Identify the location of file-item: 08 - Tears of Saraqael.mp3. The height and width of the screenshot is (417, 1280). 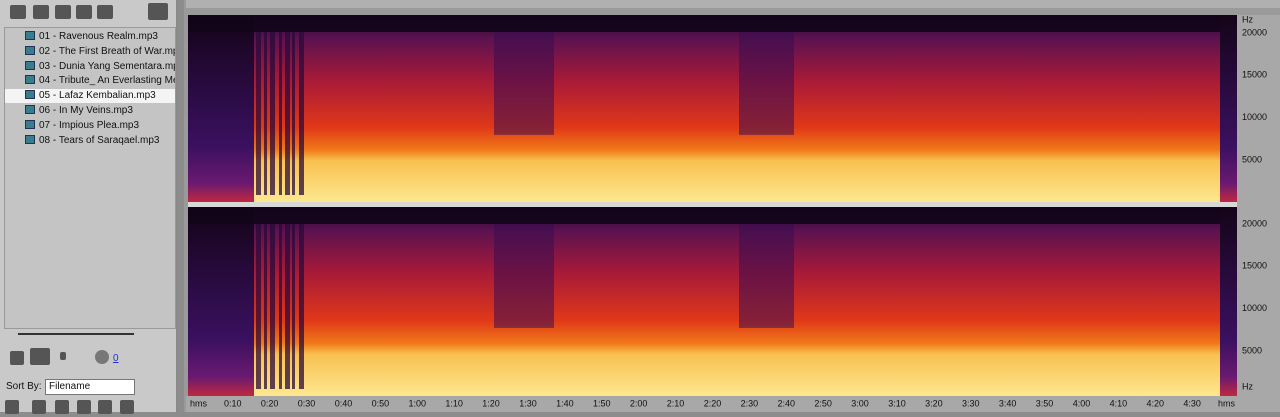
(90, 141).